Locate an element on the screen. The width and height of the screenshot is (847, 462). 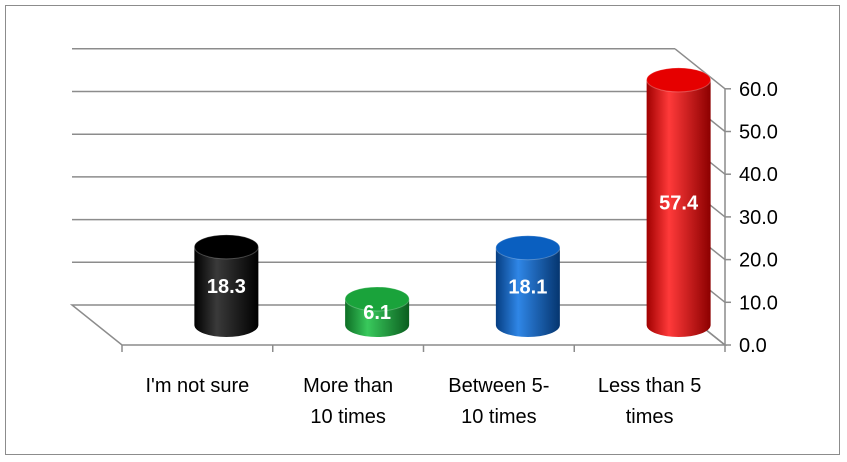
data-label: 6.1 is located at coordinates (377, 313).